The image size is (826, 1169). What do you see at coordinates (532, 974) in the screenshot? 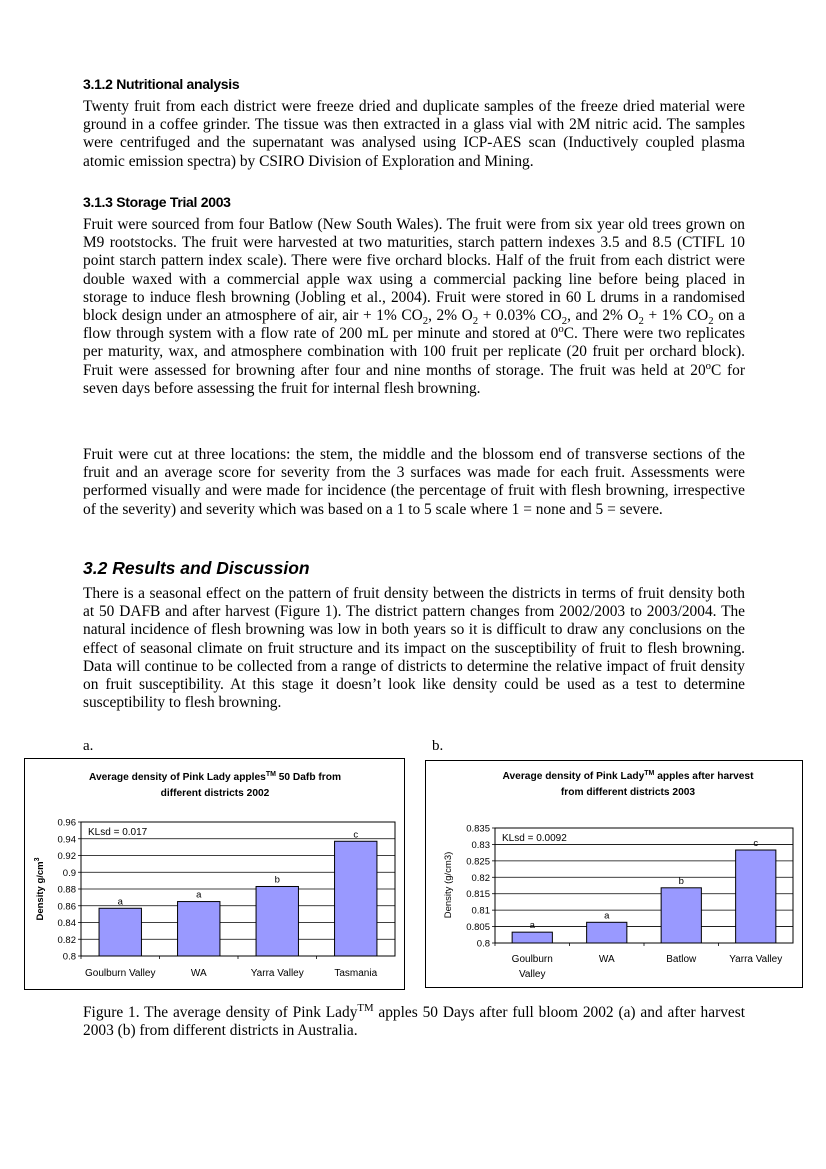
I see `category-label: Valley` at bounding box center [532, 974].